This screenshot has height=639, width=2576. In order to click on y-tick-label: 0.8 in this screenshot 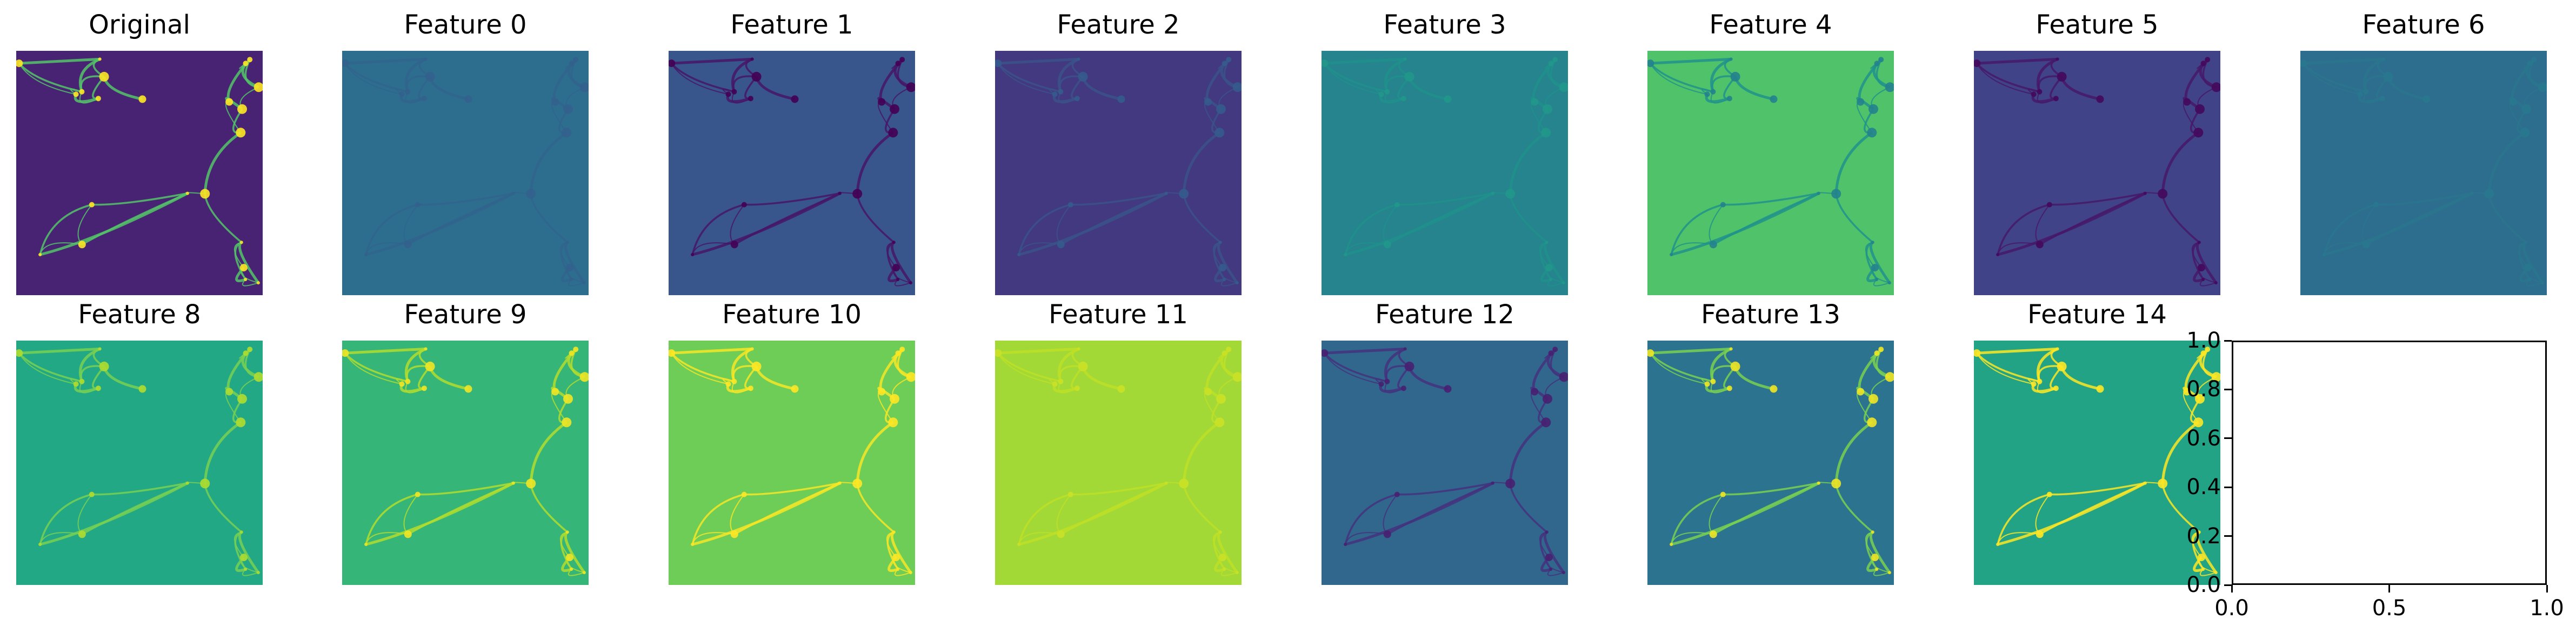, I will do `click(2202, 390)`.